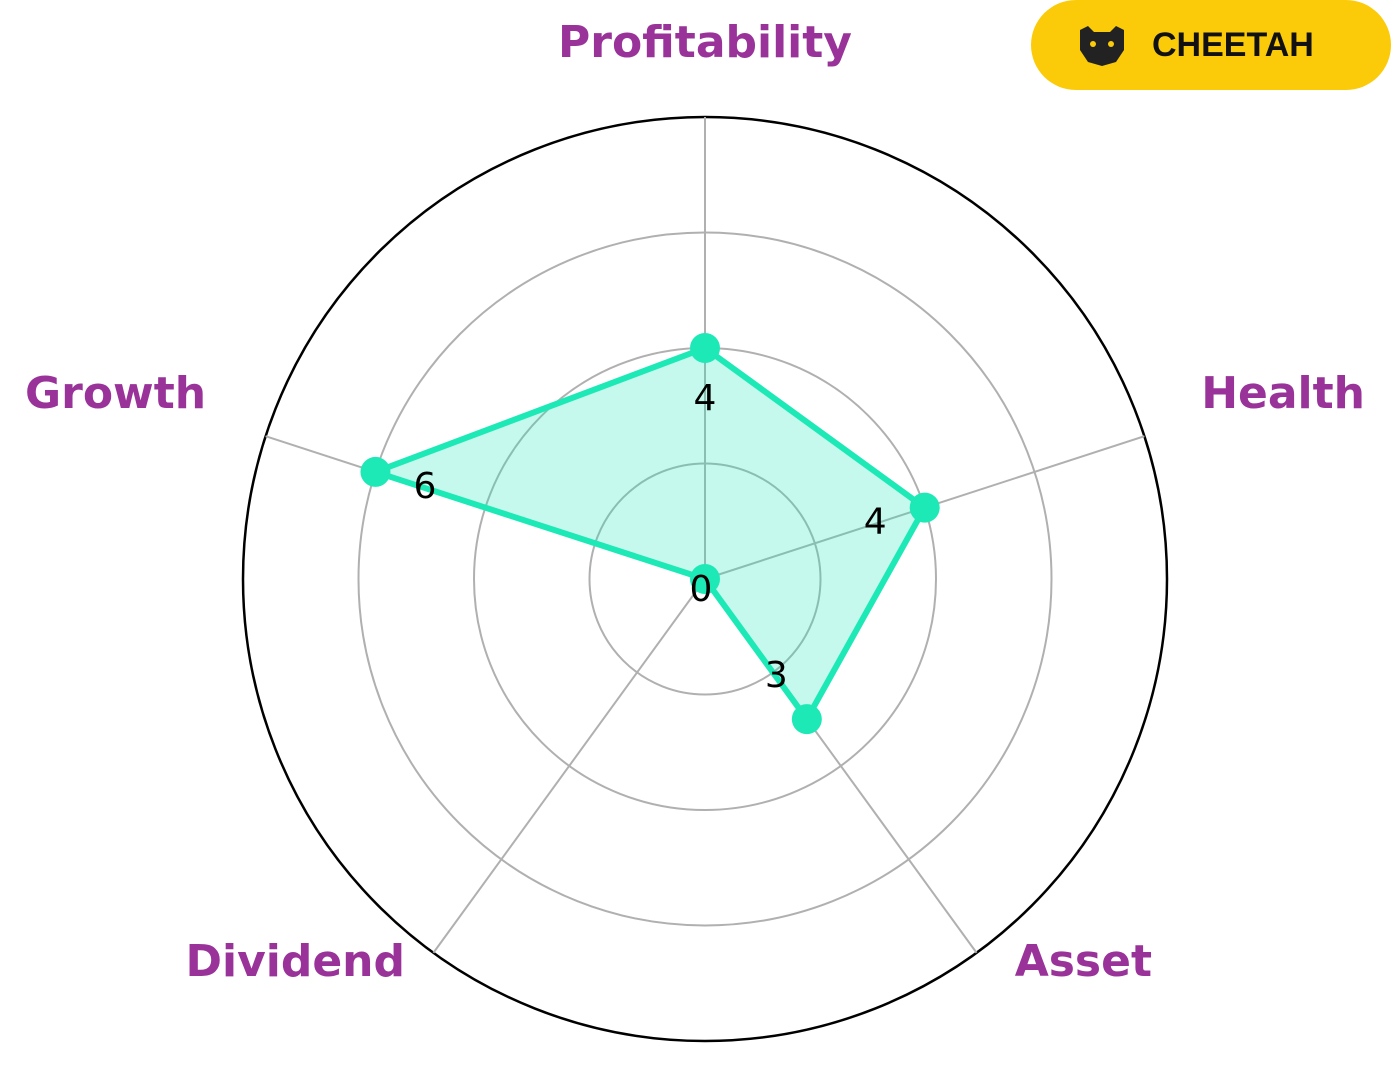 The width and height of the screenshot is (1391, 1065). What do you see at coordinates (1233, 45) in the screenshot?
I see `badge-text: CHEETAH` at bounding box center [1233, 45].